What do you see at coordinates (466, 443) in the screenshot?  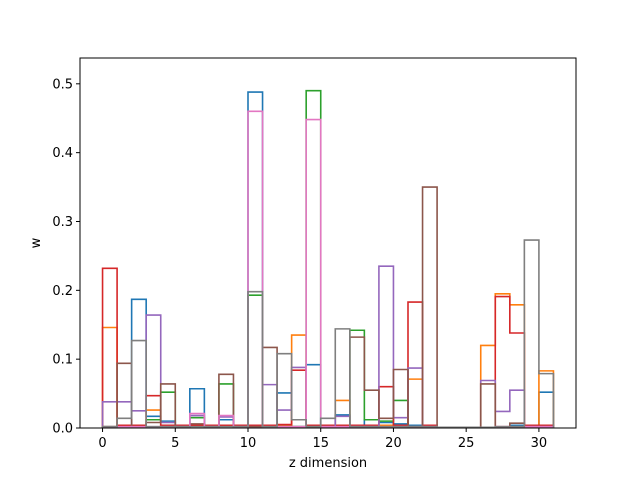 I see `x-tick-label: 25` at bounding box center [466, 443].